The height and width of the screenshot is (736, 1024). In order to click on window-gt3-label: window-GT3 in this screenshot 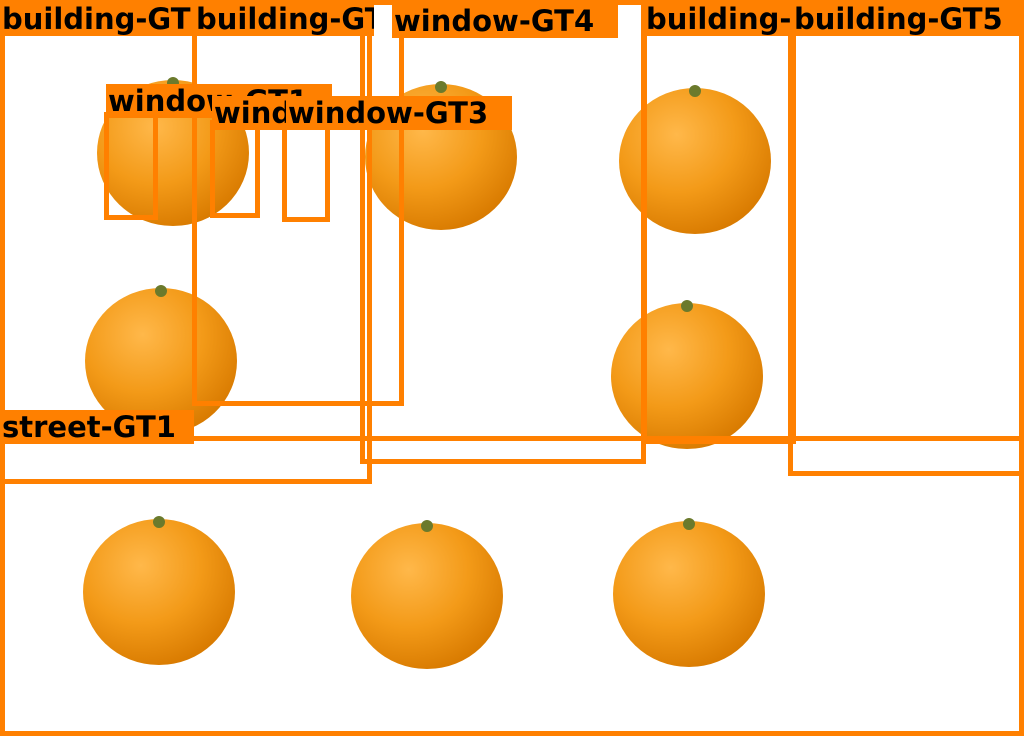, I will do `click(399, 113)`.